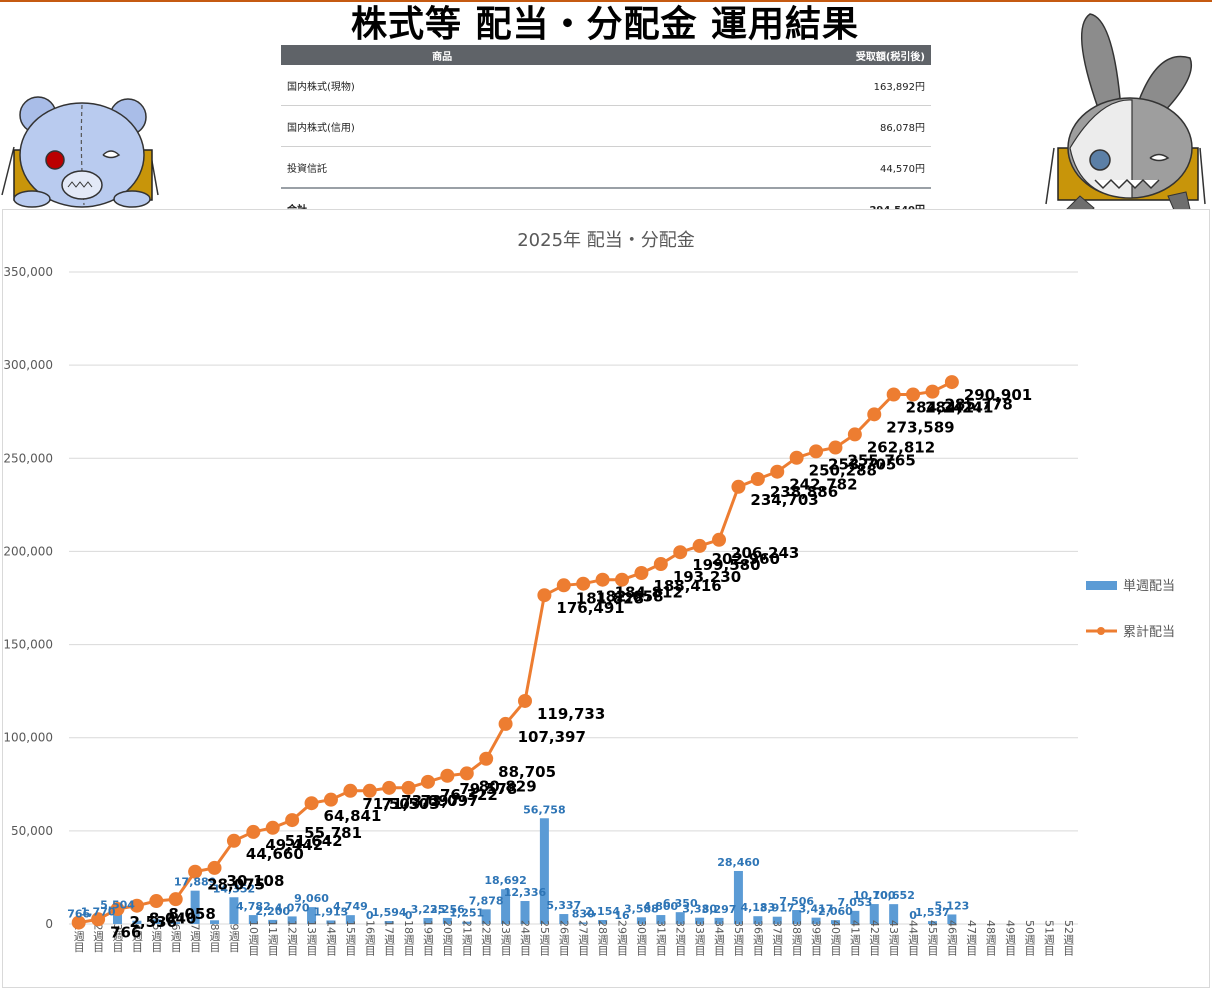 Image resolution: width=1212 pixels, height=990 pixels. Describe the element at coordinates (80, 152) in the screenshot. I see `bear-mascot-image` at that location.